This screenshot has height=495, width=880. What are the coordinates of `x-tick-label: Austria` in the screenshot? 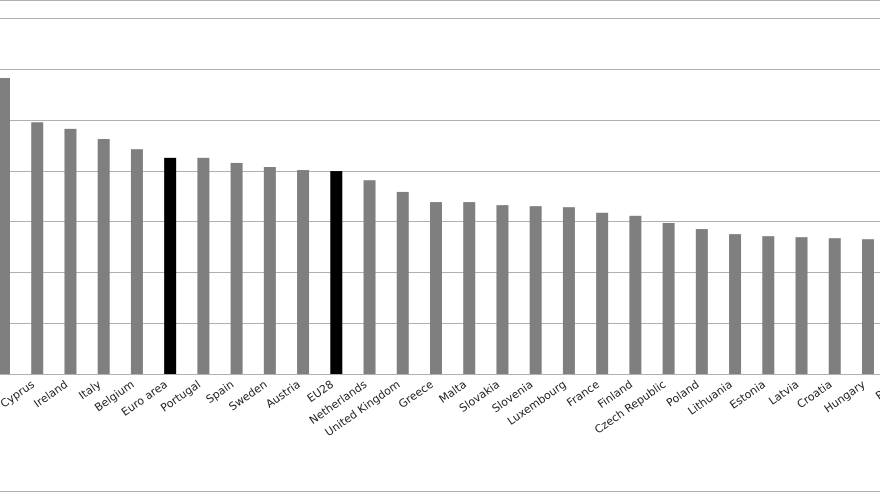 It's located at (282, 394).